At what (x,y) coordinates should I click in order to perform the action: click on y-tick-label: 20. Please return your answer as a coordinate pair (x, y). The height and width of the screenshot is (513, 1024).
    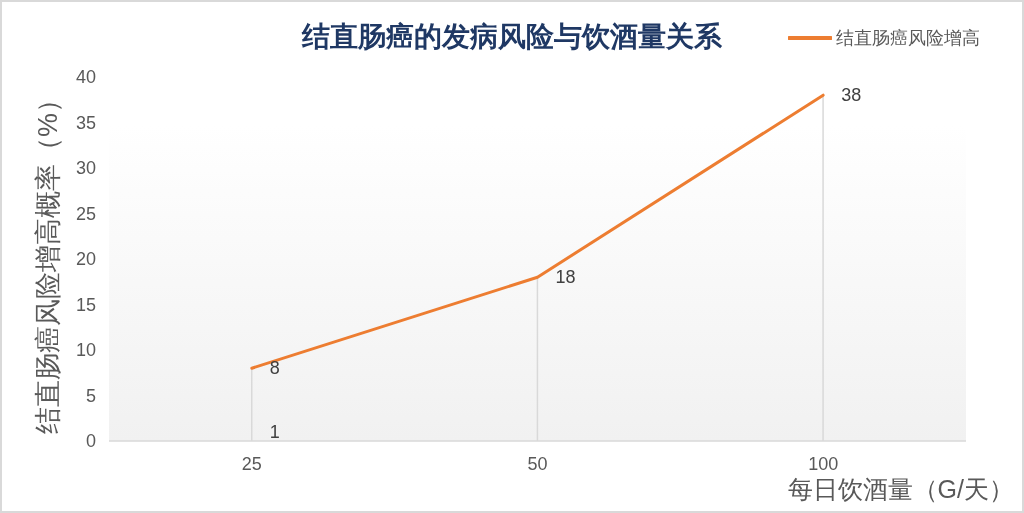
    Looking at the image, I should click on (85, 259).